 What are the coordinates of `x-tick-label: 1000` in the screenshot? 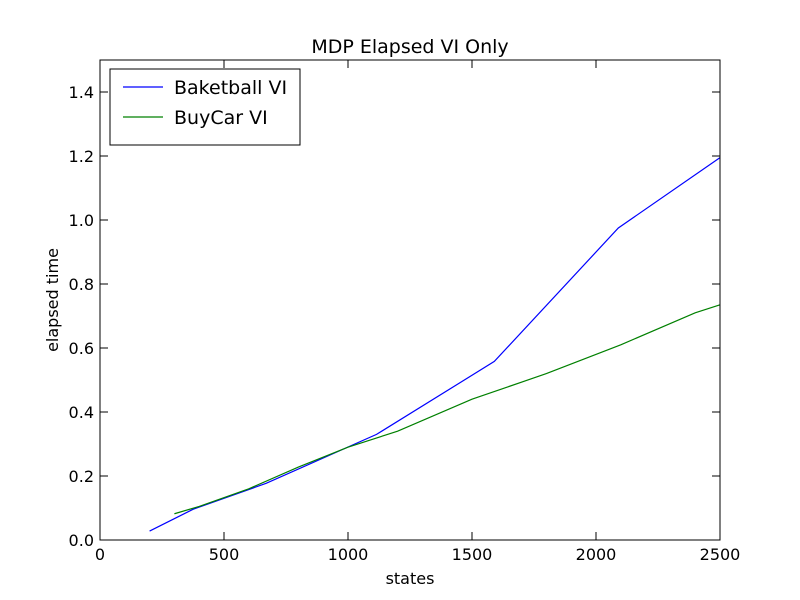 It's located at (348, 554).